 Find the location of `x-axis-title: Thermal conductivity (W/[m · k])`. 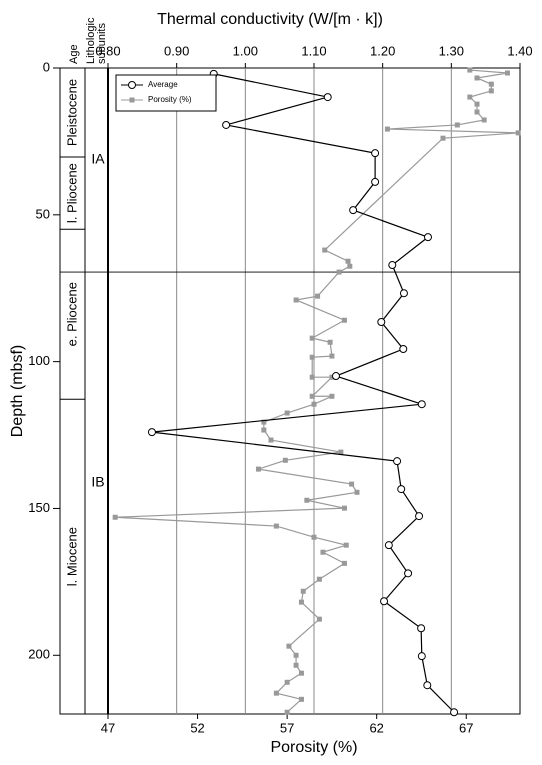

x-axis-title: Thermal conductivity (W/[m · k]) is located at coordinates (270, 19).